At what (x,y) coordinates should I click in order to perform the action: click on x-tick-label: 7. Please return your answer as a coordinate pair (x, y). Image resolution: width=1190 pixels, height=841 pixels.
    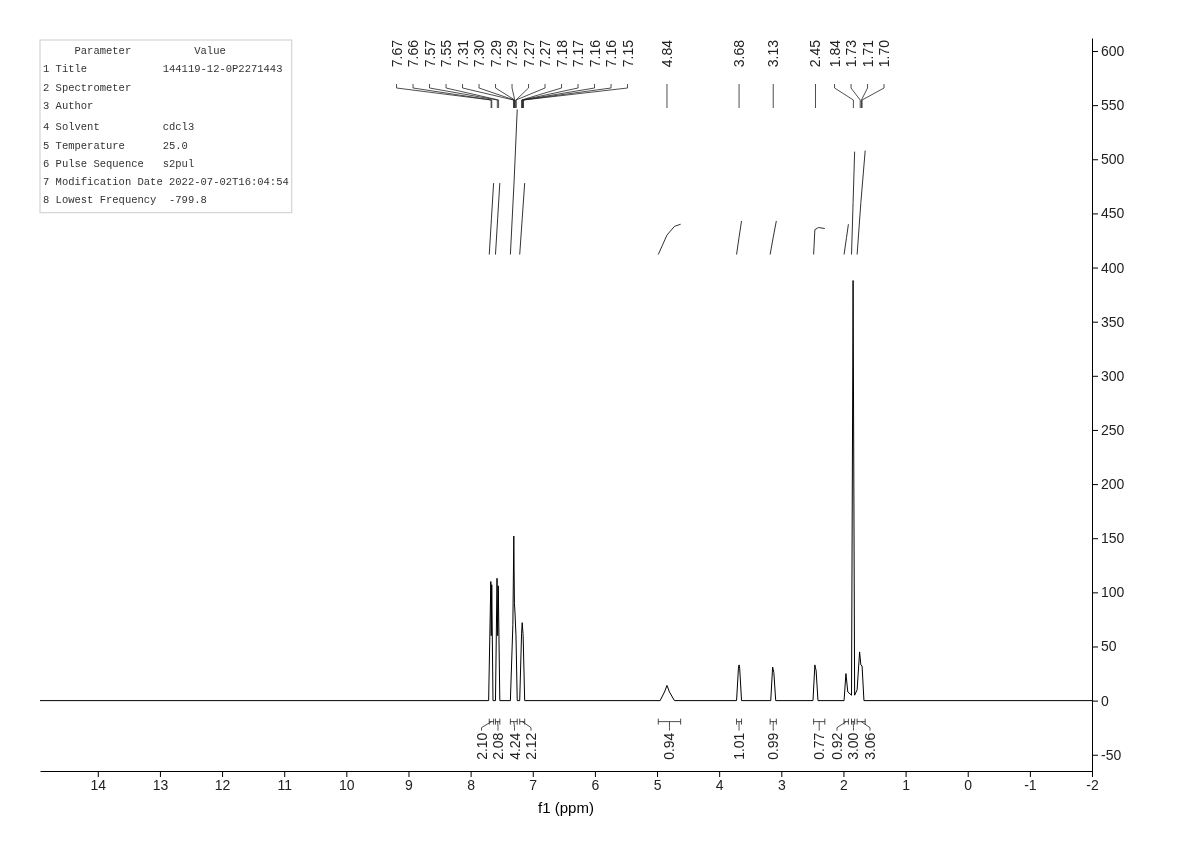
    Looking at the image, I should click on (533, 784).